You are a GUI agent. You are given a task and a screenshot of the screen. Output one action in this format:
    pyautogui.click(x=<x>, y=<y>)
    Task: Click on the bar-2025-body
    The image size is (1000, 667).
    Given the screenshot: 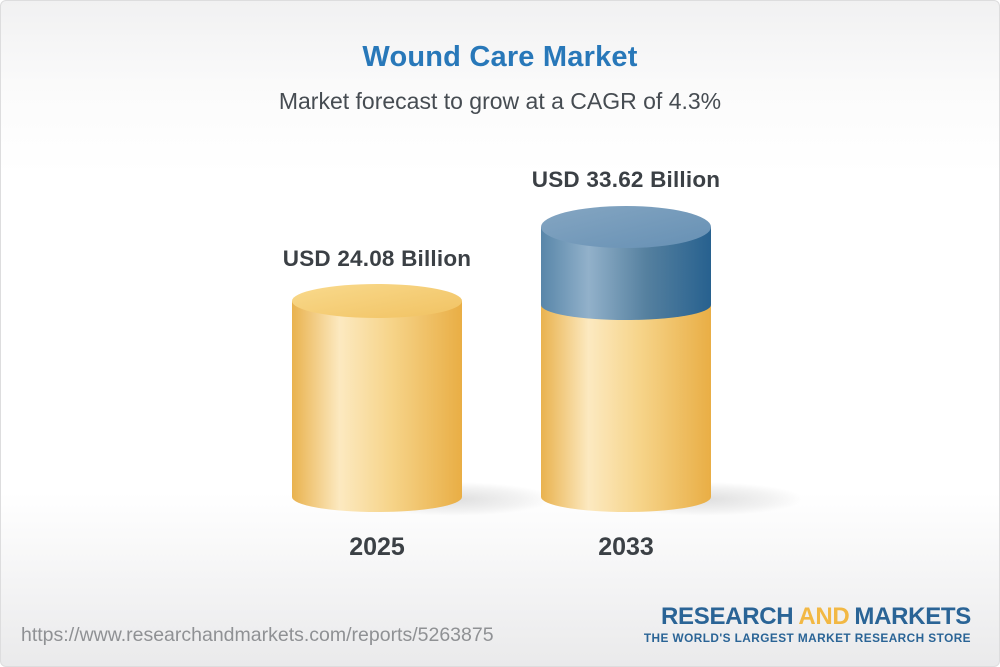 What is the action you would take?
    pyautogui.click(x=377, y=399)
    